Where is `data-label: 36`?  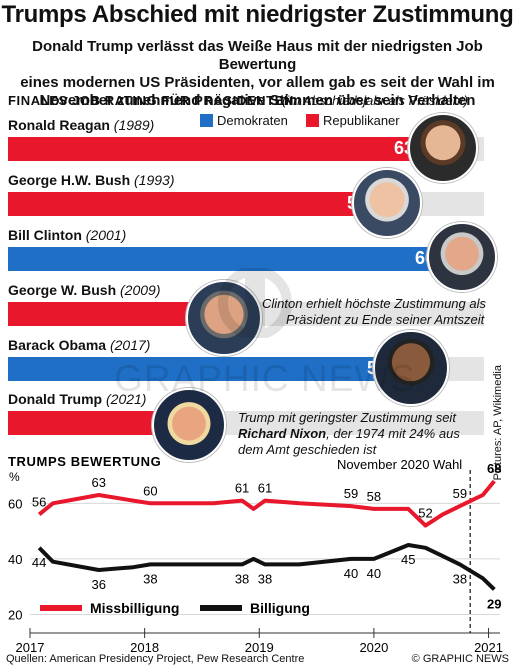
data-label: 36 is located at coordinates (99, 584).